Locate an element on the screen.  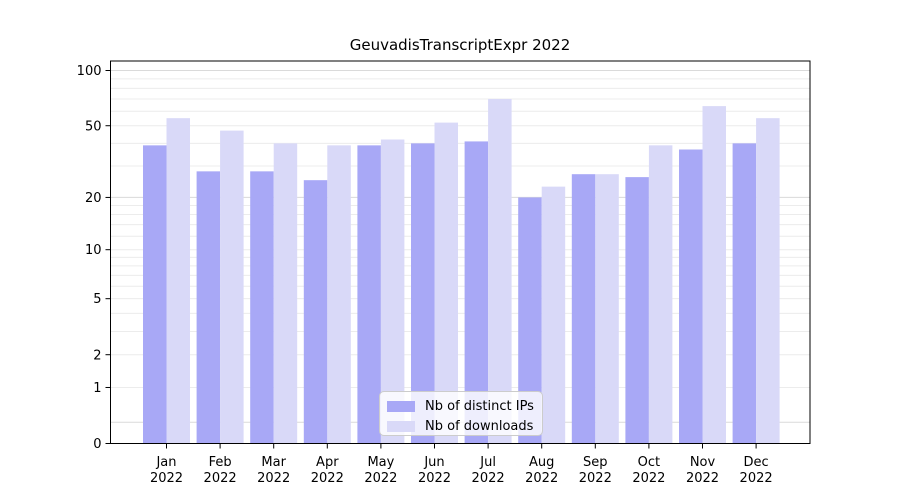
x-tick-label-year-feb: 2022 is located at coordinates (220, 478).